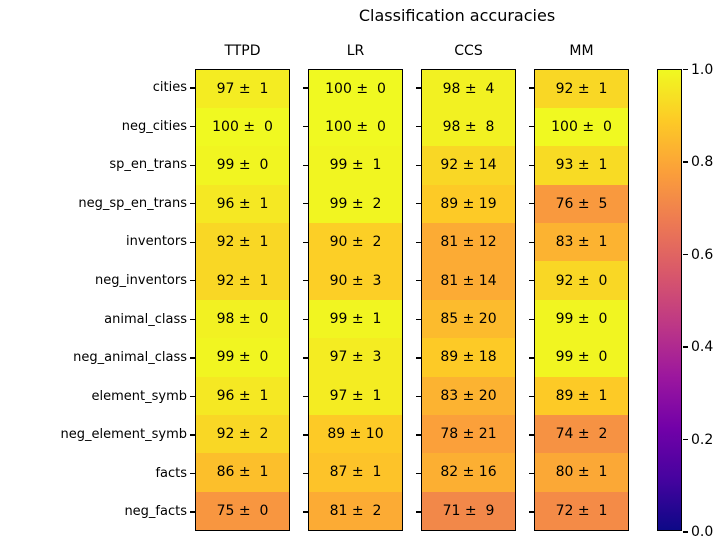  I want to click on heatmap-cell-inventors-mm: 83 ± 1, so click(581, 242).